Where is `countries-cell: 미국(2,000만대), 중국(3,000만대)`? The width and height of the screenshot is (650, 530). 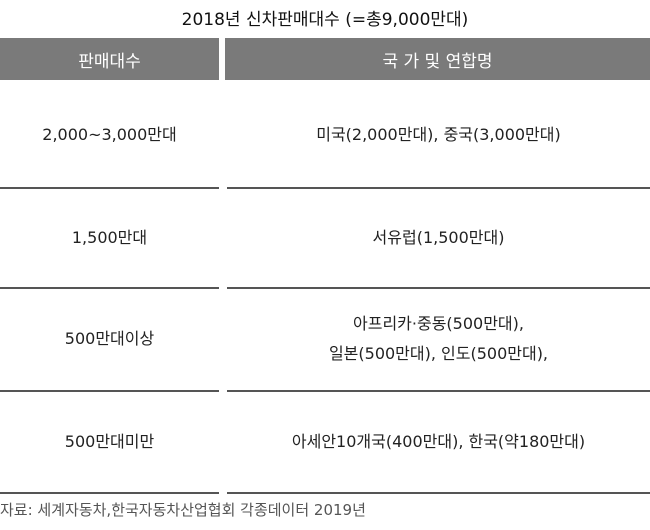 countries-cell: 미국(2,000만대), 중국(3,000만대) is located at coordinates (438, 134).